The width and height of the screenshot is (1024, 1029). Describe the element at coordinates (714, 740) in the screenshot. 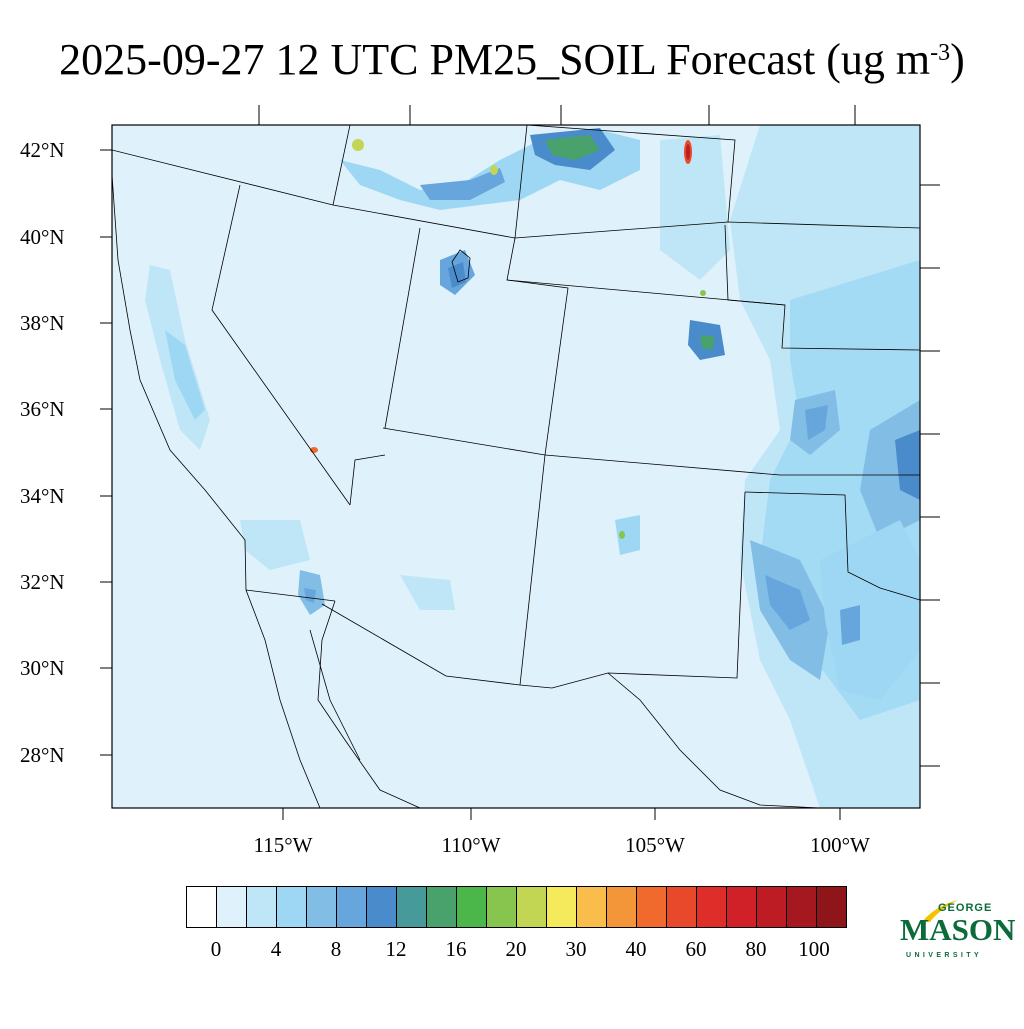

I see `rio-grande` at that location.